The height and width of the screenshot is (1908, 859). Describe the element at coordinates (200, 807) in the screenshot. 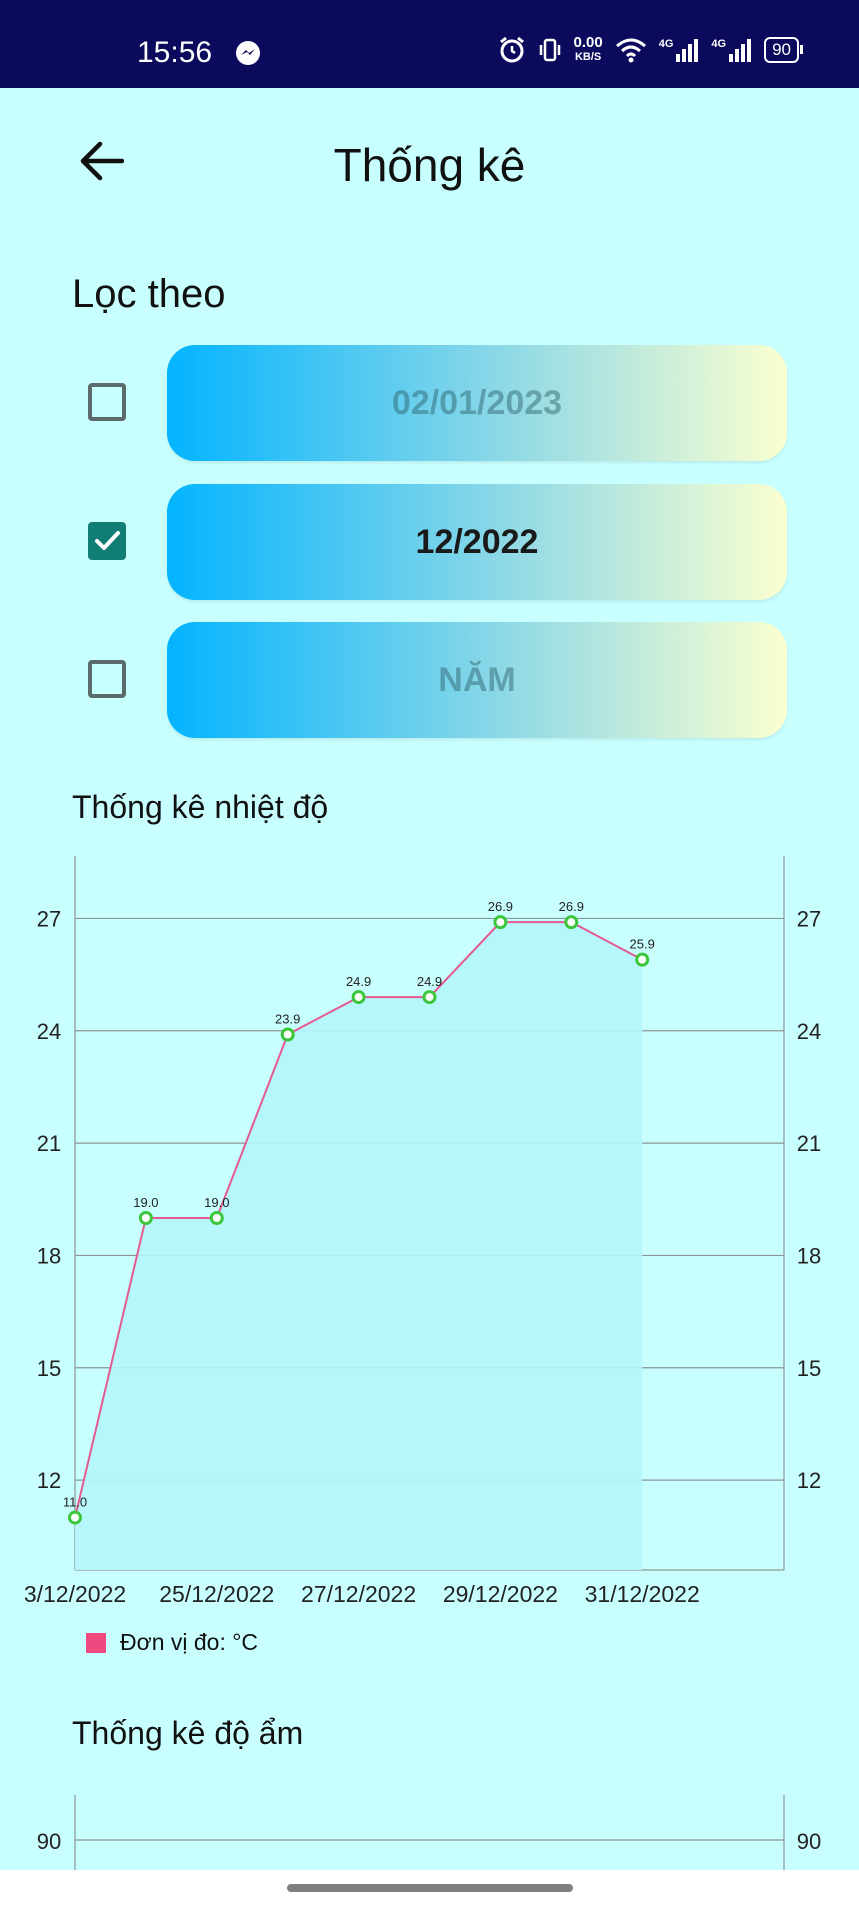

I see `temperature-section-title: Thống kê nhiệt độ` at that location.